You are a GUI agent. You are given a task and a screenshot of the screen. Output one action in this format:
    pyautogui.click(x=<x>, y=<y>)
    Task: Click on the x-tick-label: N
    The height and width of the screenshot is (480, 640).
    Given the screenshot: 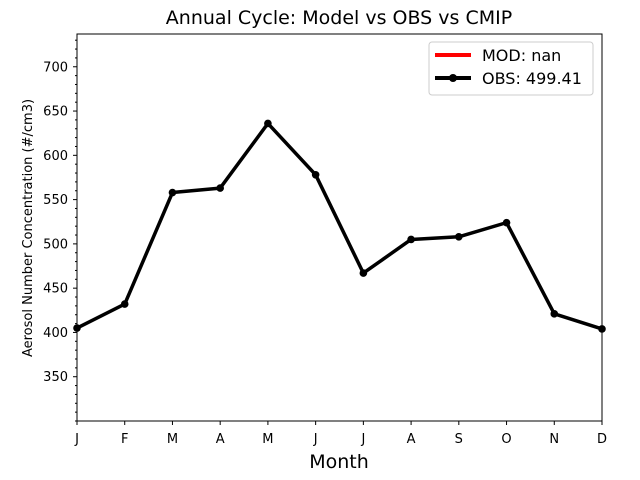 What is the action you would take?
    pyautogui.click(x=554, y=439)
    